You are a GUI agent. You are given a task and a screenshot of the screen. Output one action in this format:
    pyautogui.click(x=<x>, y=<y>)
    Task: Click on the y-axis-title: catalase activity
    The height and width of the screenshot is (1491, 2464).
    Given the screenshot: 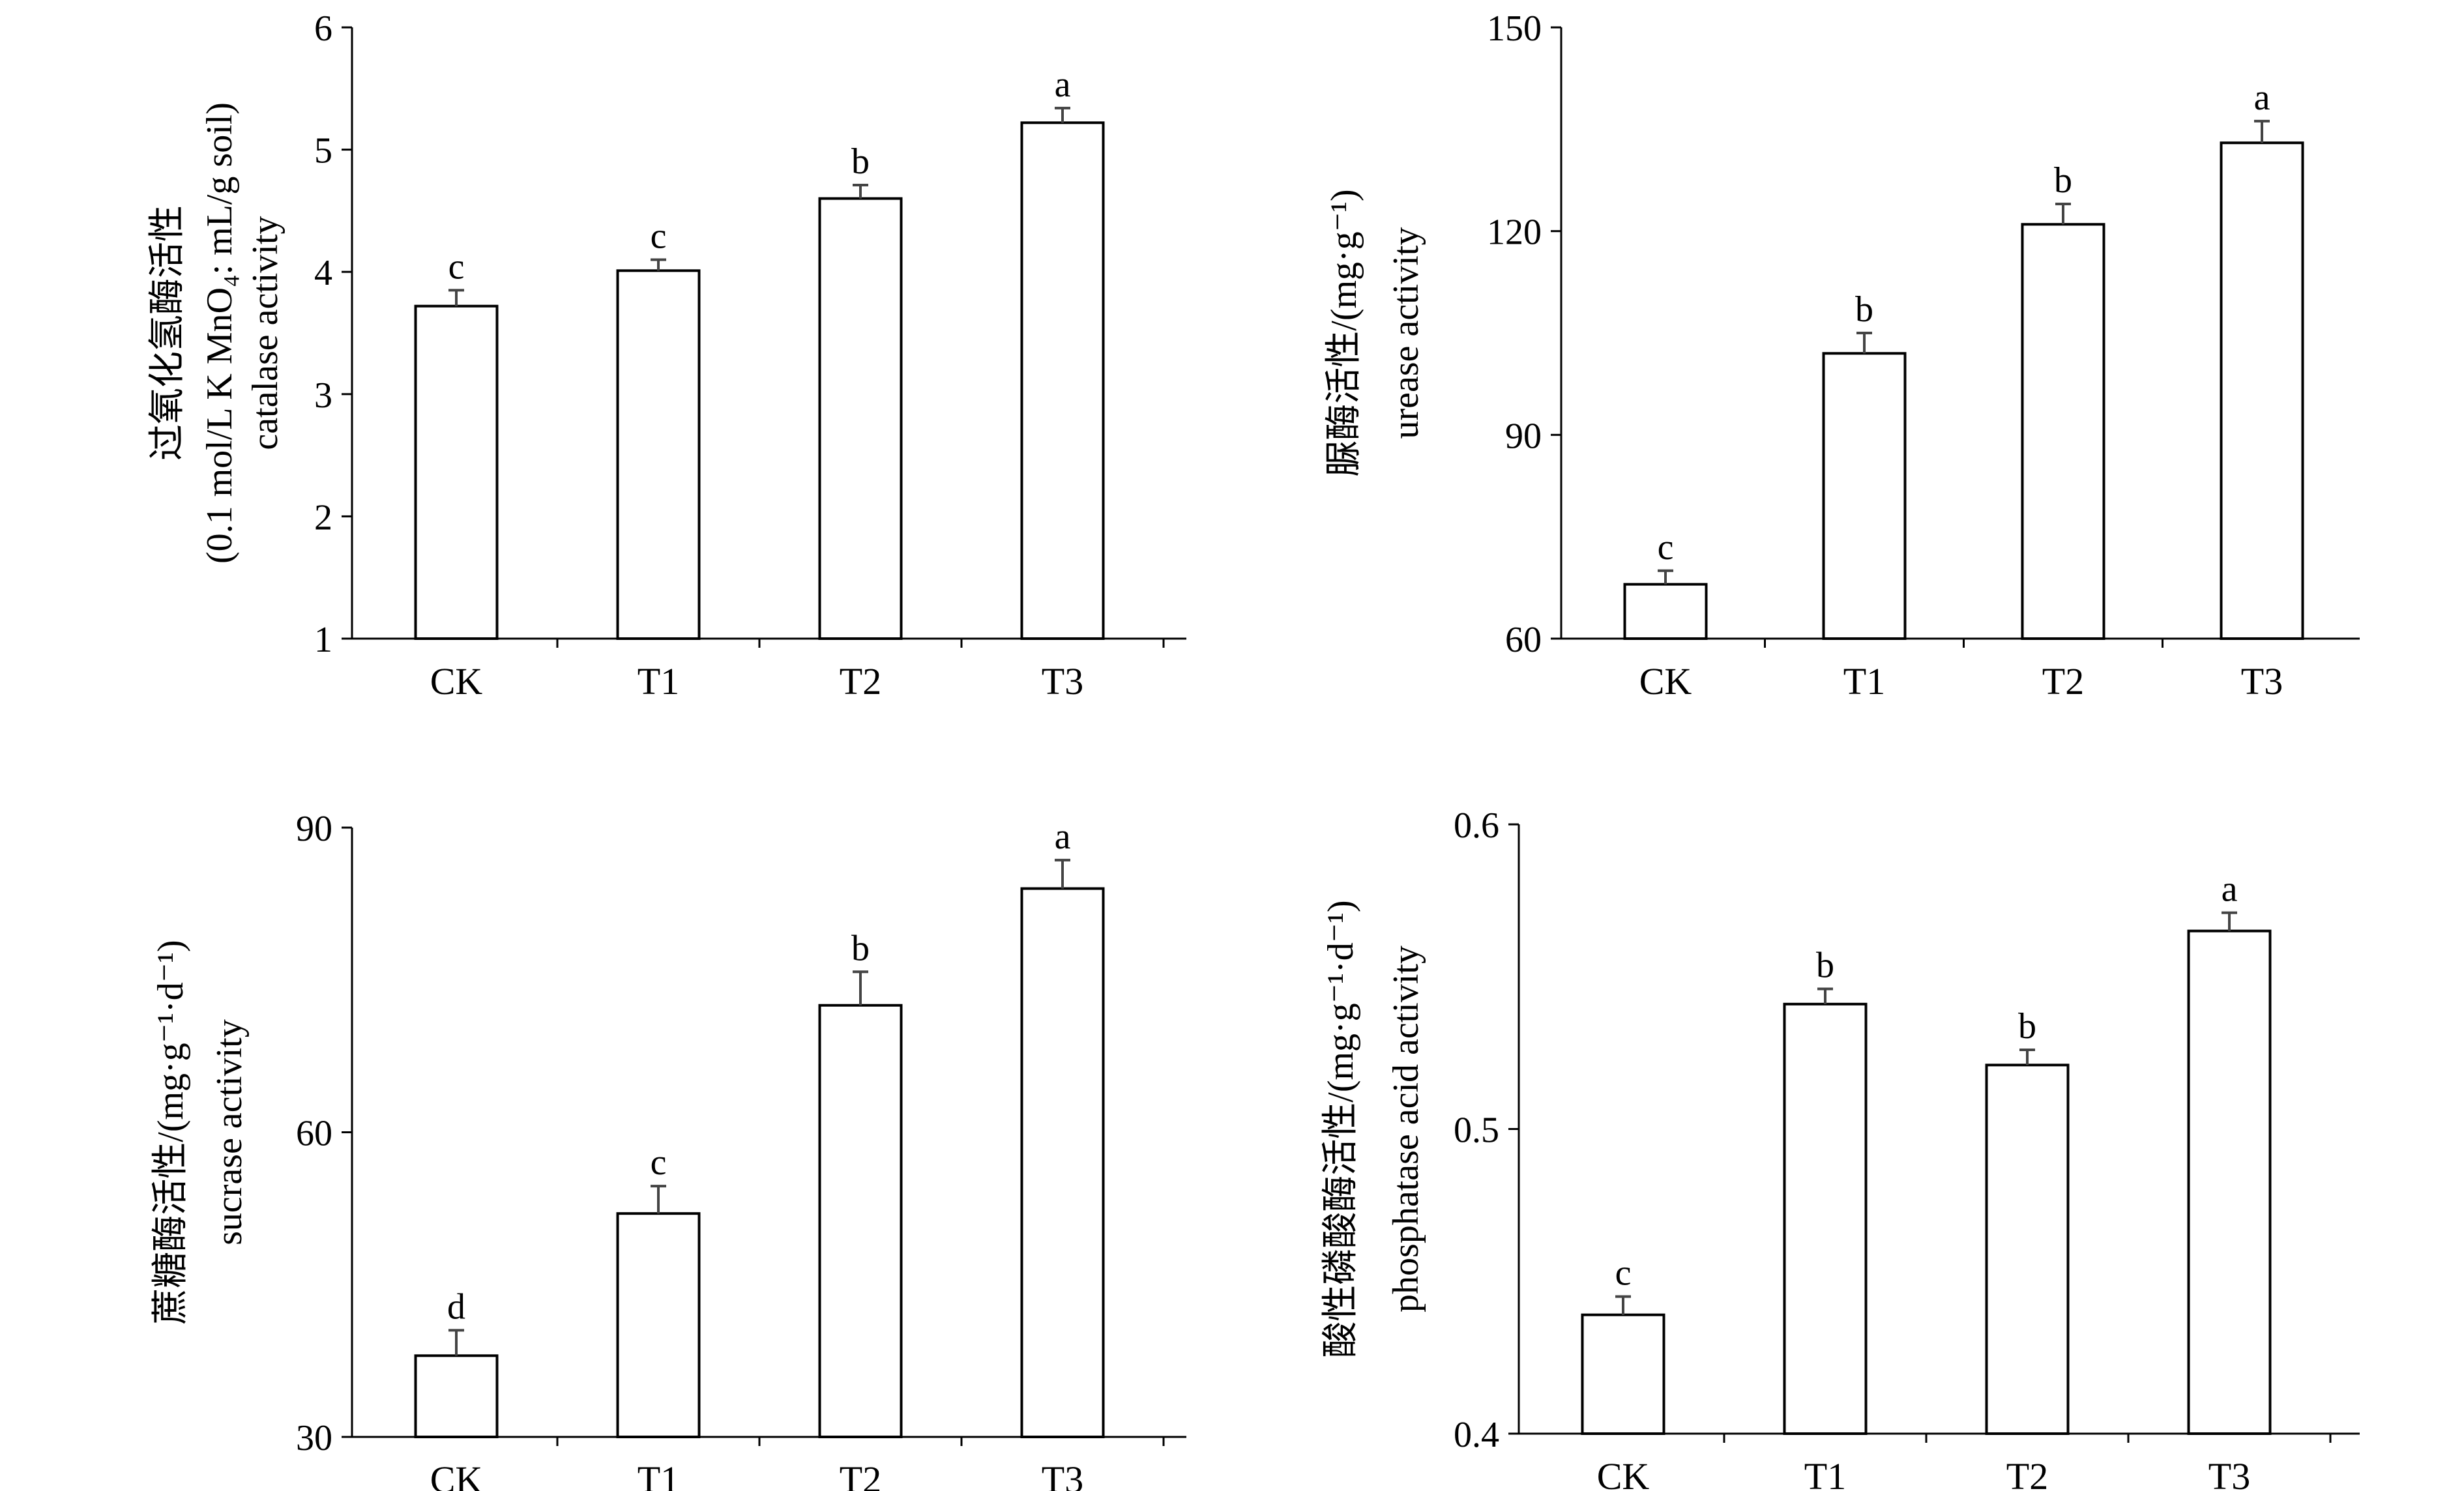 What is the action you would take?
    pyautogui.click(x=265, y=333)
    